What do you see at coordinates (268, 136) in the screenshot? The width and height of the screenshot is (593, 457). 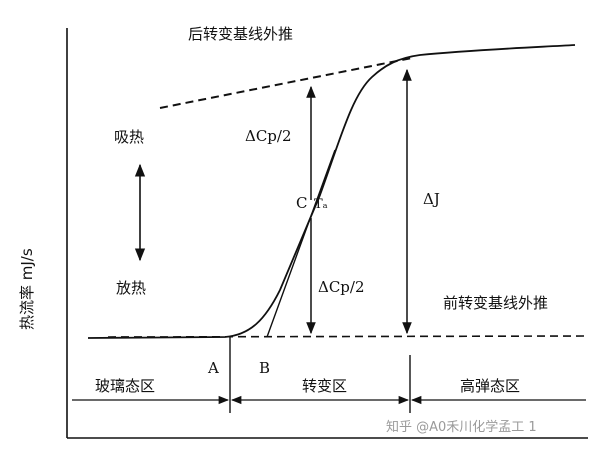 I see `delta-cp-half-top-label: ΔCp/2` at bounding box center [268, 136].